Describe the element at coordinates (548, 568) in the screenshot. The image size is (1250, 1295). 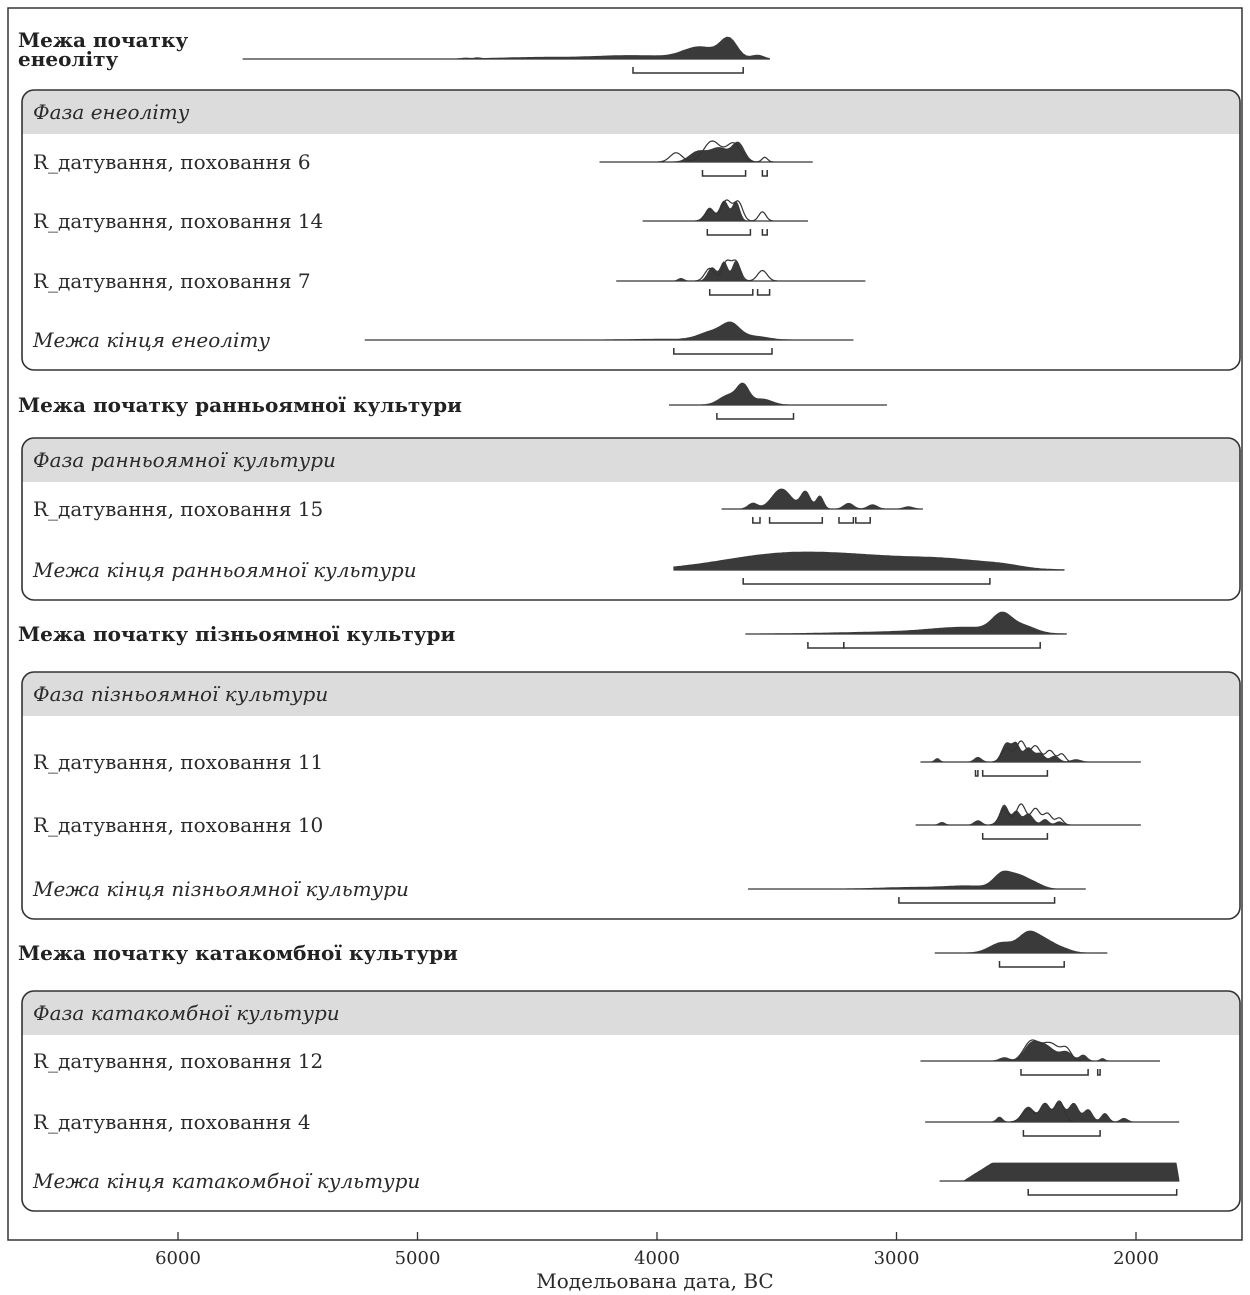
I see `chart-row: Межа кінця ранньоямної культури` at that location.